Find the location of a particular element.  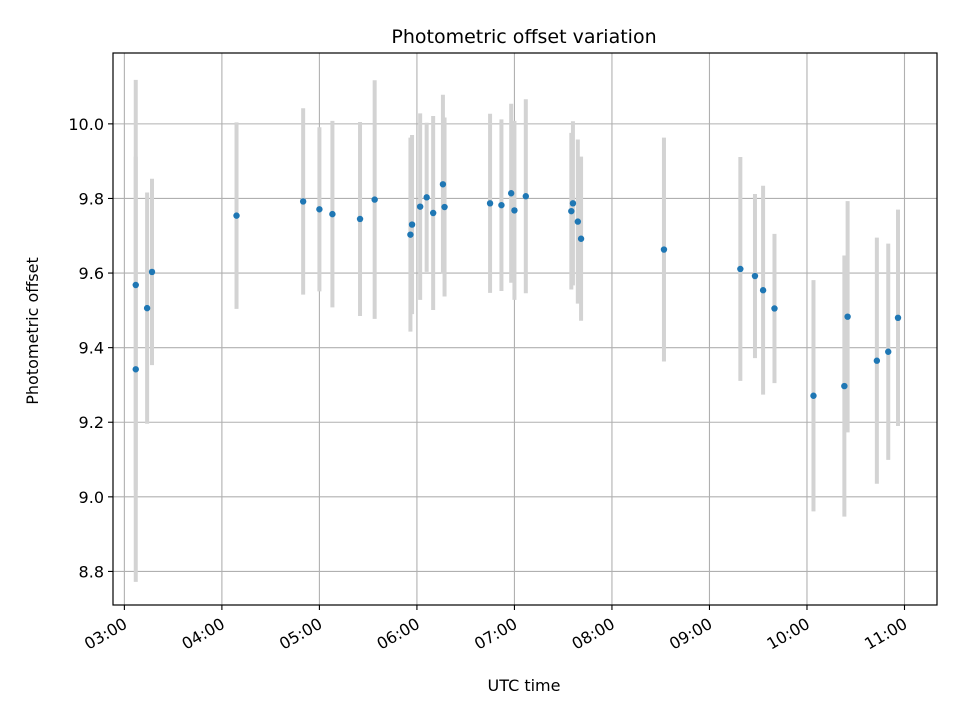

y-axis-label: Photometric offset is located at coordinates (32, 331).